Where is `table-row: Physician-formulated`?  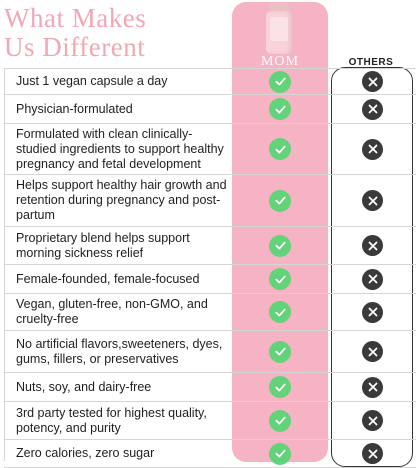
table-row: Physician-formulated is located at coordinates (210, 108).